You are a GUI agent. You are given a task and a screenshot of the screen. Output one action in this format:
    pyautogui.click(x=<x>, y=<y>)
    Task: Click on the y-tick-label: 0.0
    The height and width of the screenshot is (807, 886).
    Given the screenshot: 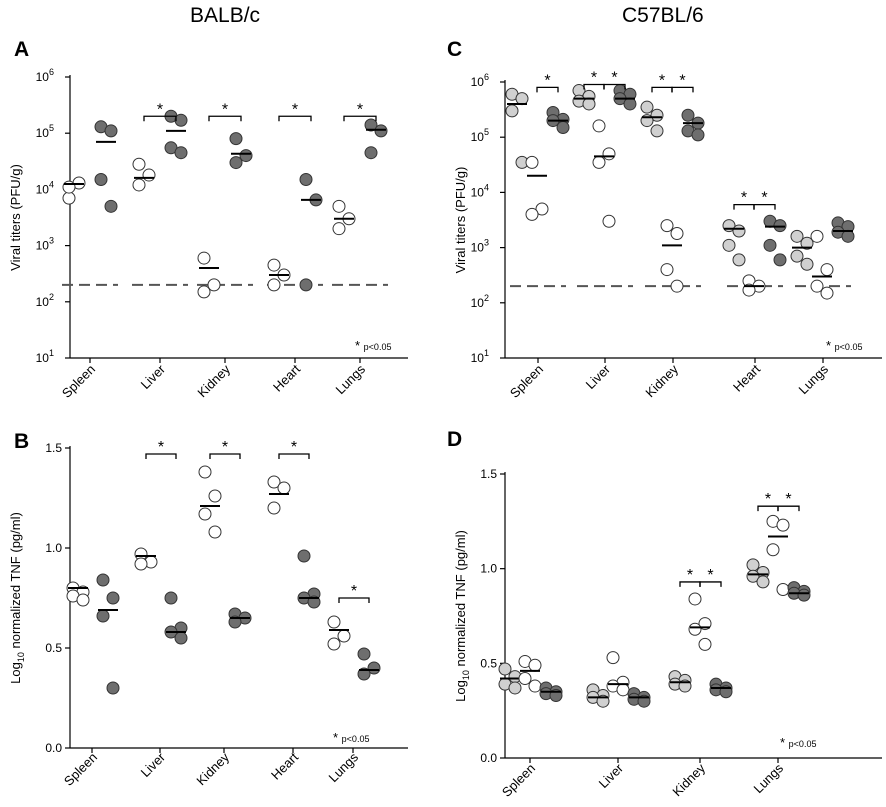 What is the action you would take?
    pyautogui.click(x=488, y=758)
    